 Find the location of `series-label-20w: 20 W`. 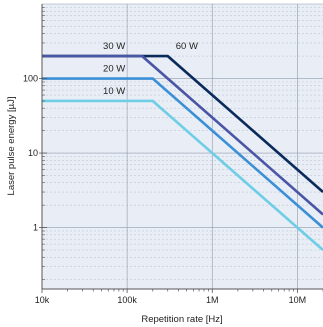

series-label-20w: 20 W is located at coordinates (114, 69).